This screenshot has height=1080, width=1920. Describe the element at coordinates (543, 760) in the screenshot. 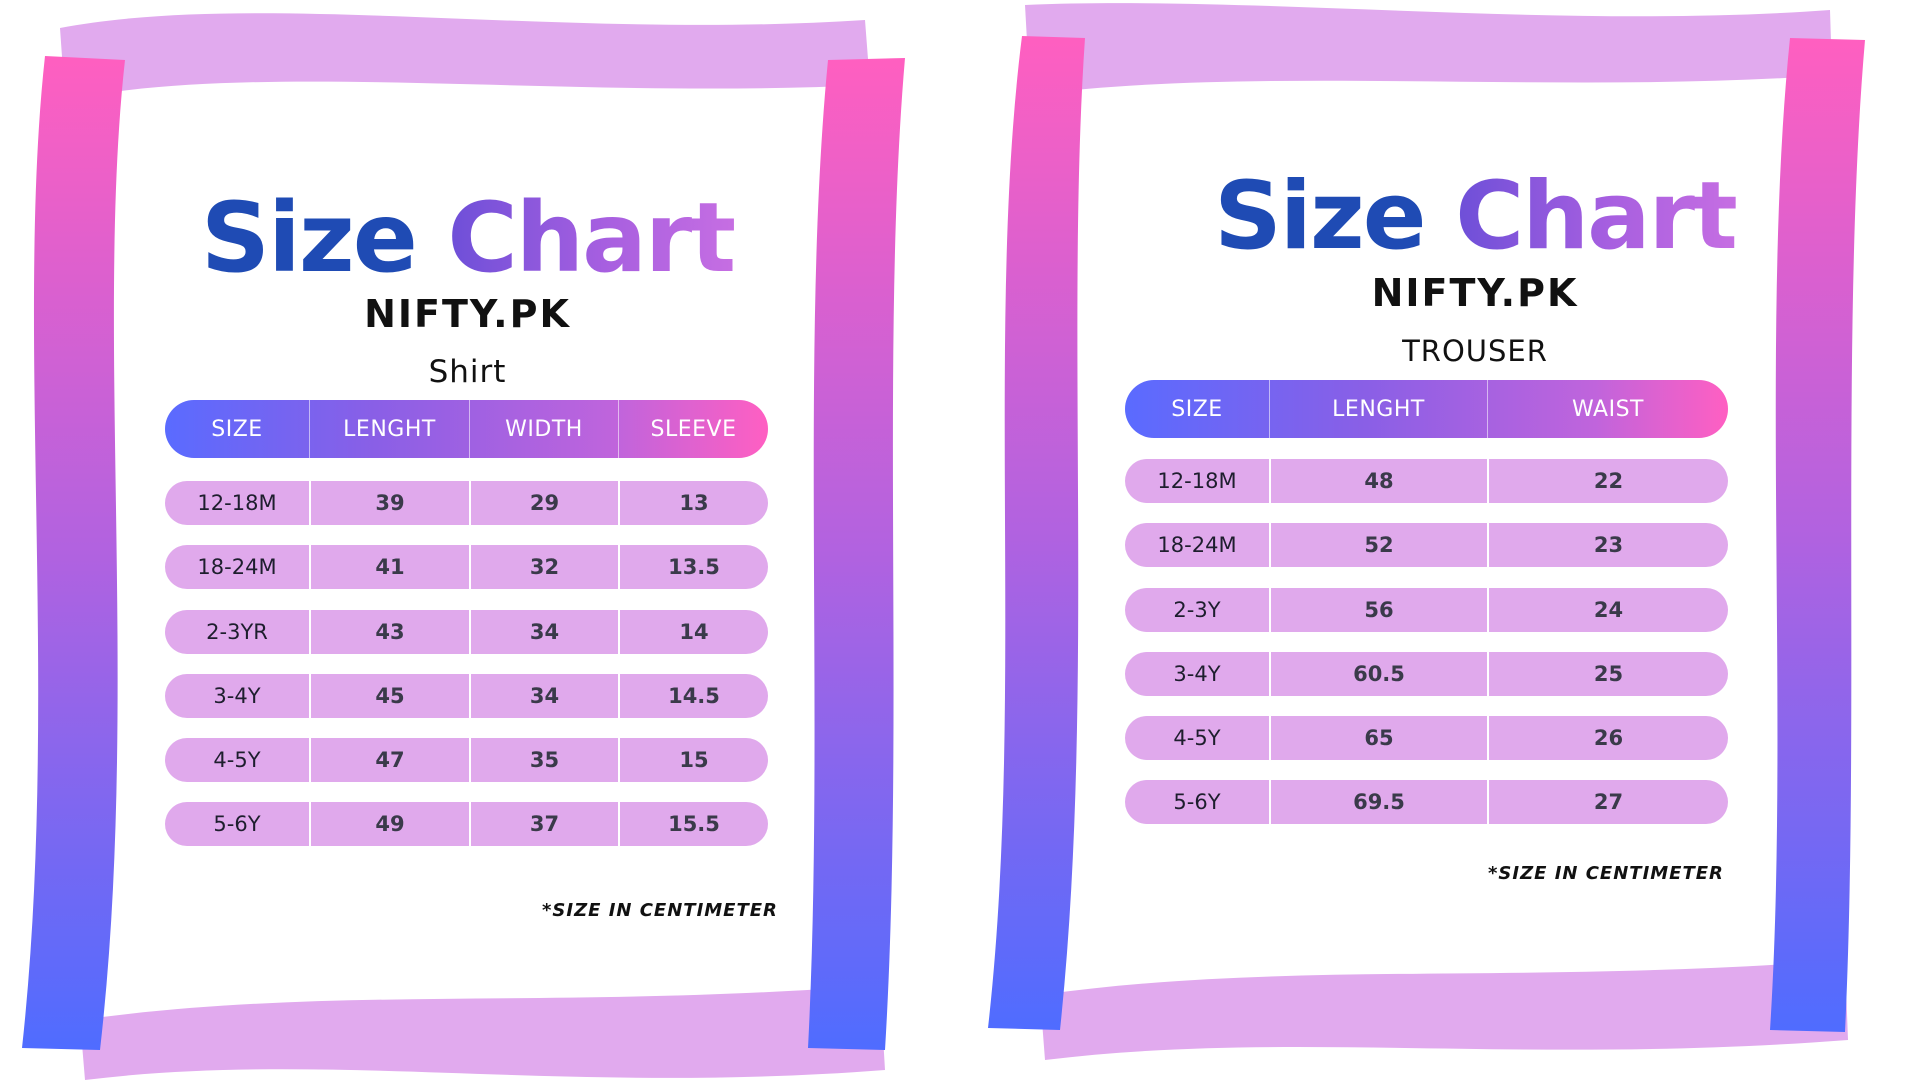

I see `cell-width: 35` at that location.